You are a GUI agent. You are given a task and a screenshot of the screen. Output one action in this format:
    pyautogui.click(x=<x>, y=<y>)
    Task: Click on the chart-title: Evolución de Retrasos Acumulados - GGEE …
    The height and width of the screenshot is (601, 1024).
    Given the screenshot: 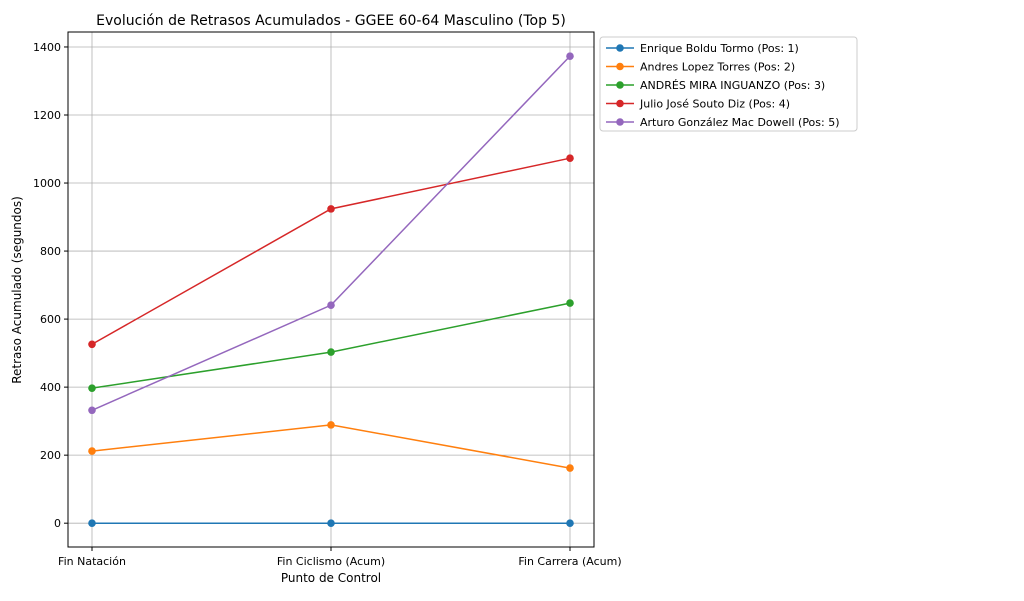 What is the action you would take?
    pyautogui.click(x=331, y=21)
    